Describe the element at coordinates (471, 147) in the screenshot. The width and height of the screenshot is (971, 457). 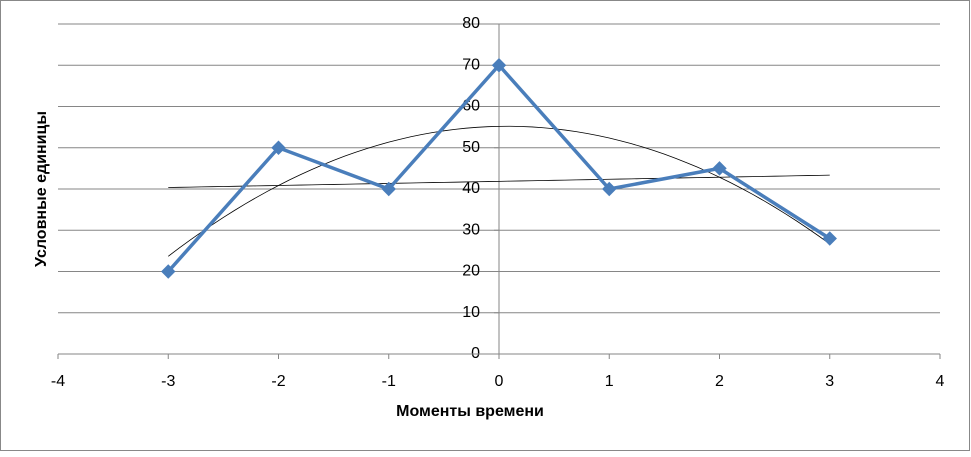
I see `y-tick-label: 50` at that location.